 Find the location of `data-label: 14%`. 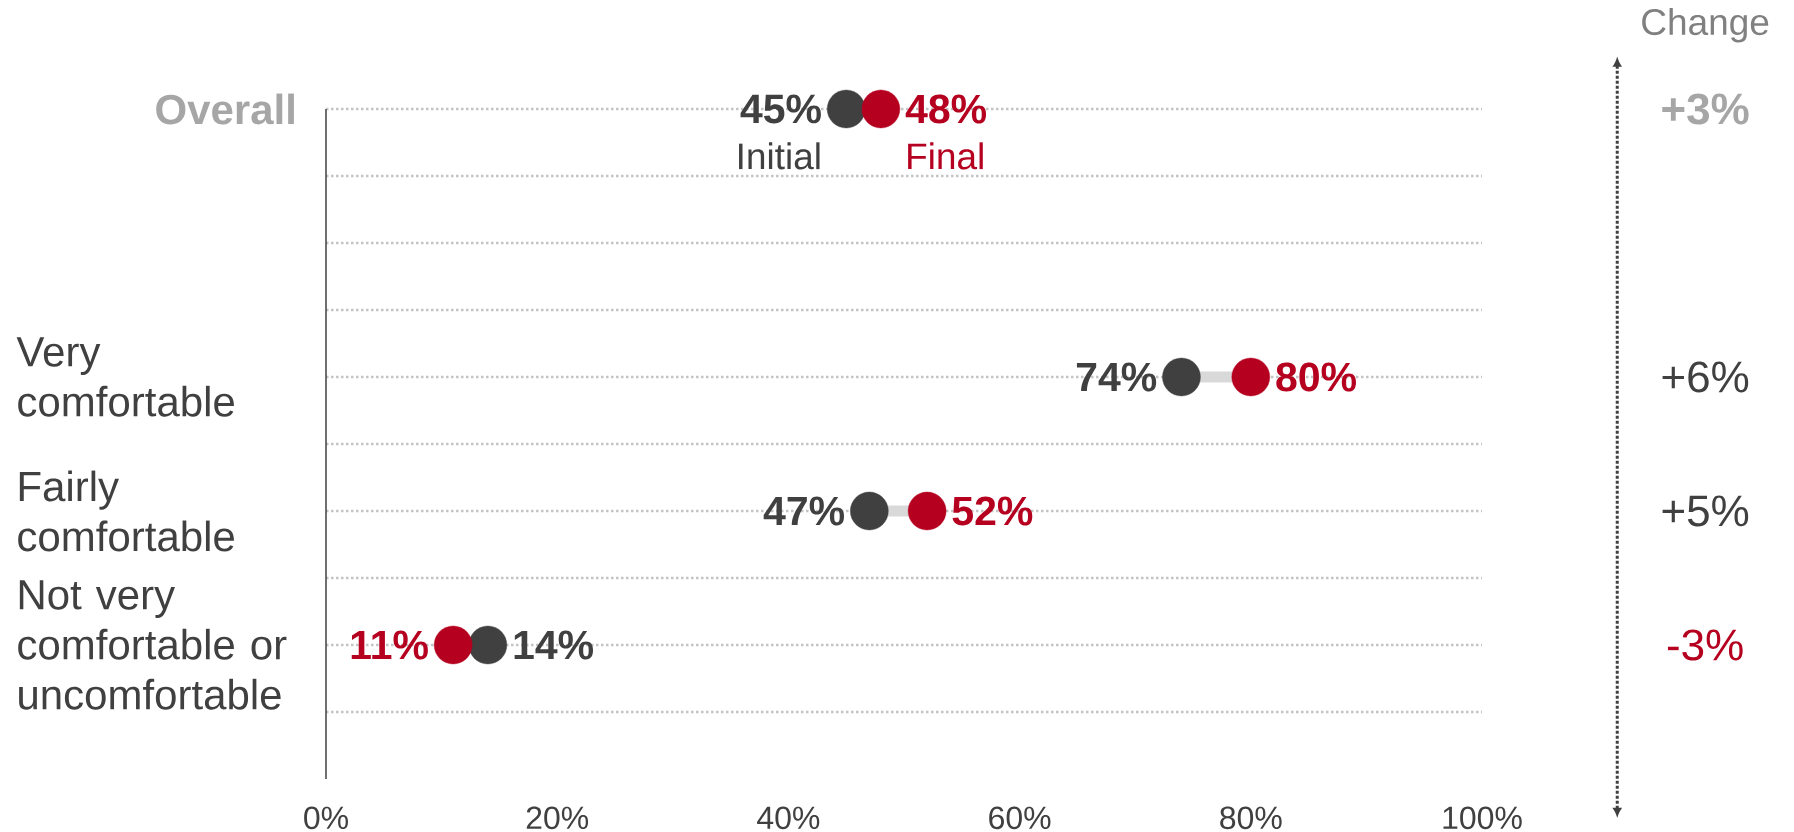

data-label: 14% is located at coordinates (553, 645).